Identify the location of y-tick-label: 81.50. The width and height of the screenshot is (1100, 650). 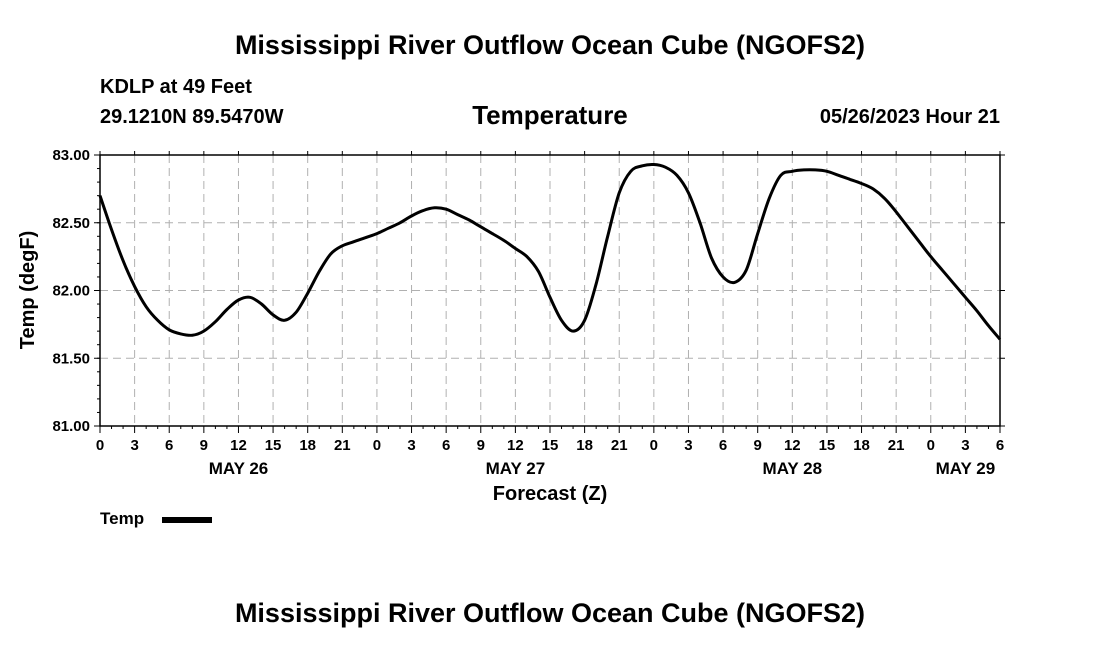
(71, 358).